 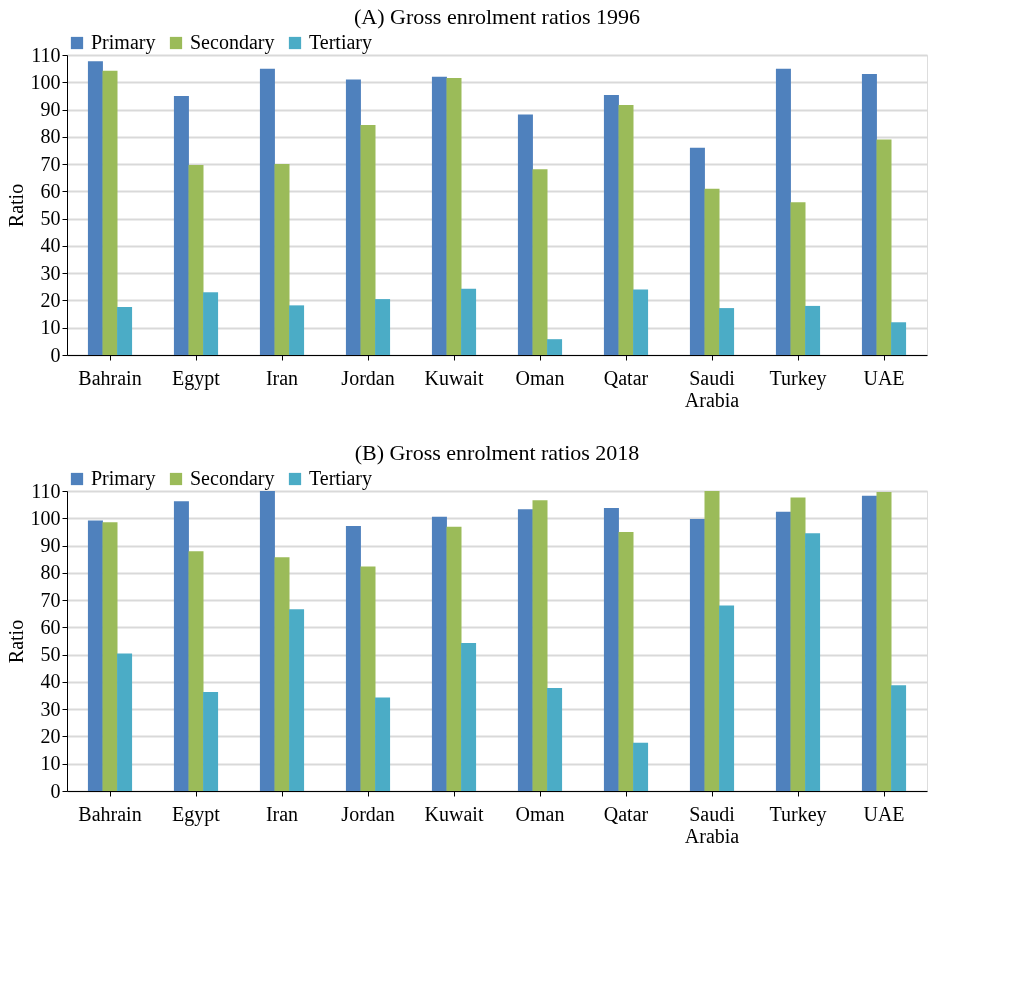 What do you see at coordinates (497, 16) in the screenshot?
I see `chart-title: (A) Gross enrolment ratios 1996` at bounding box center [497, 16].